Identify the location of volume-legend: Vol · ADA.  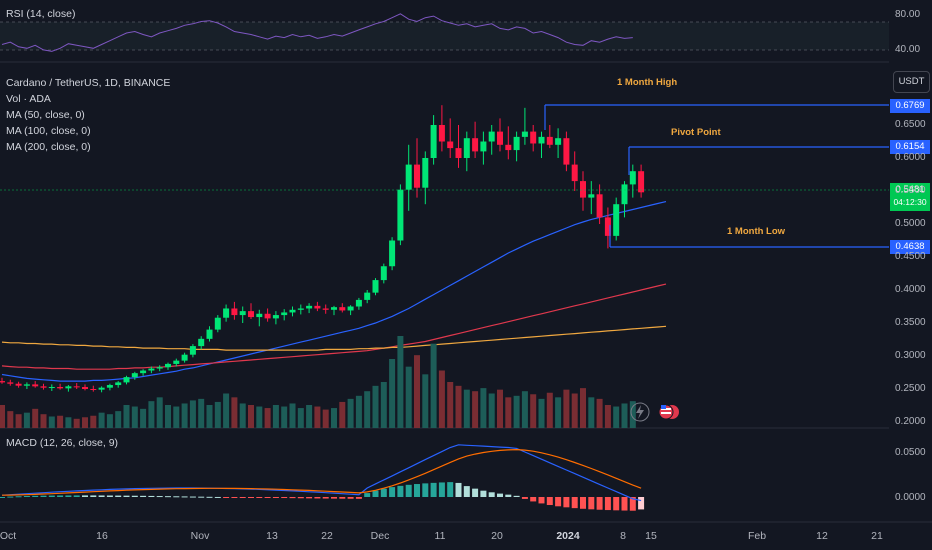
(28, 99).